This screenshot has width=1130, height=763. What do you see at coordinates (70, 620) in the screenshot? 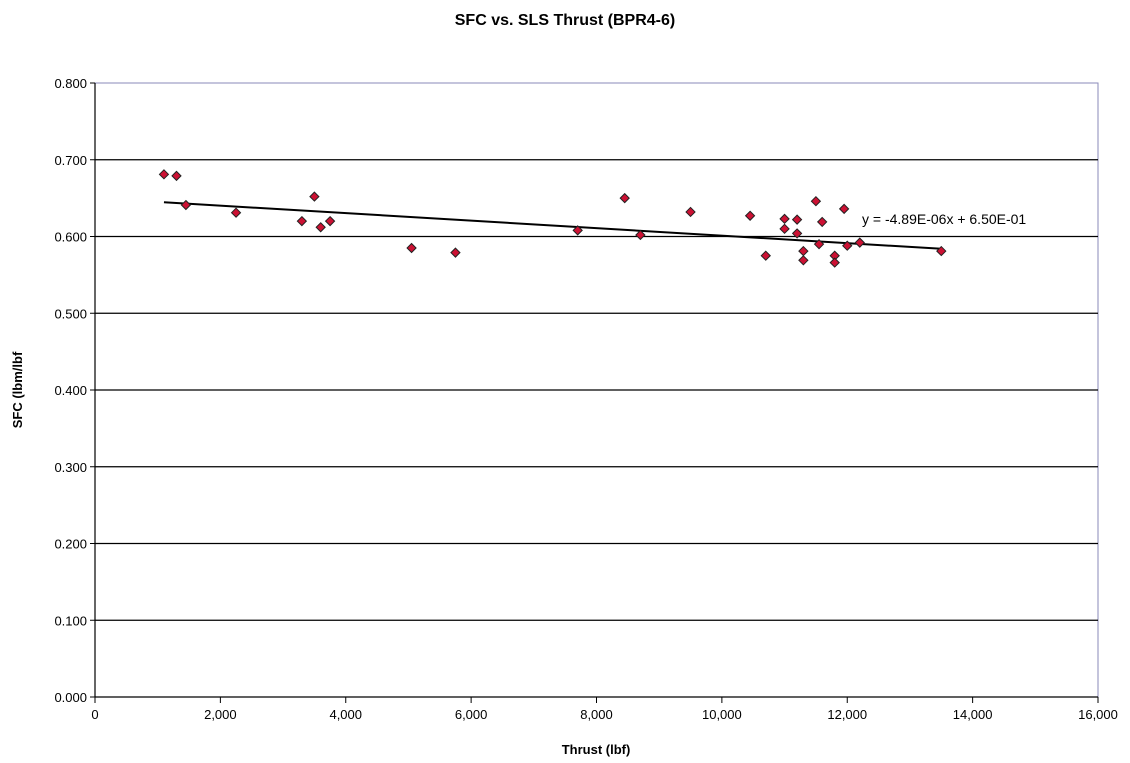
I see `y-tick-label: 0.100` at bounding box center [70, 620].